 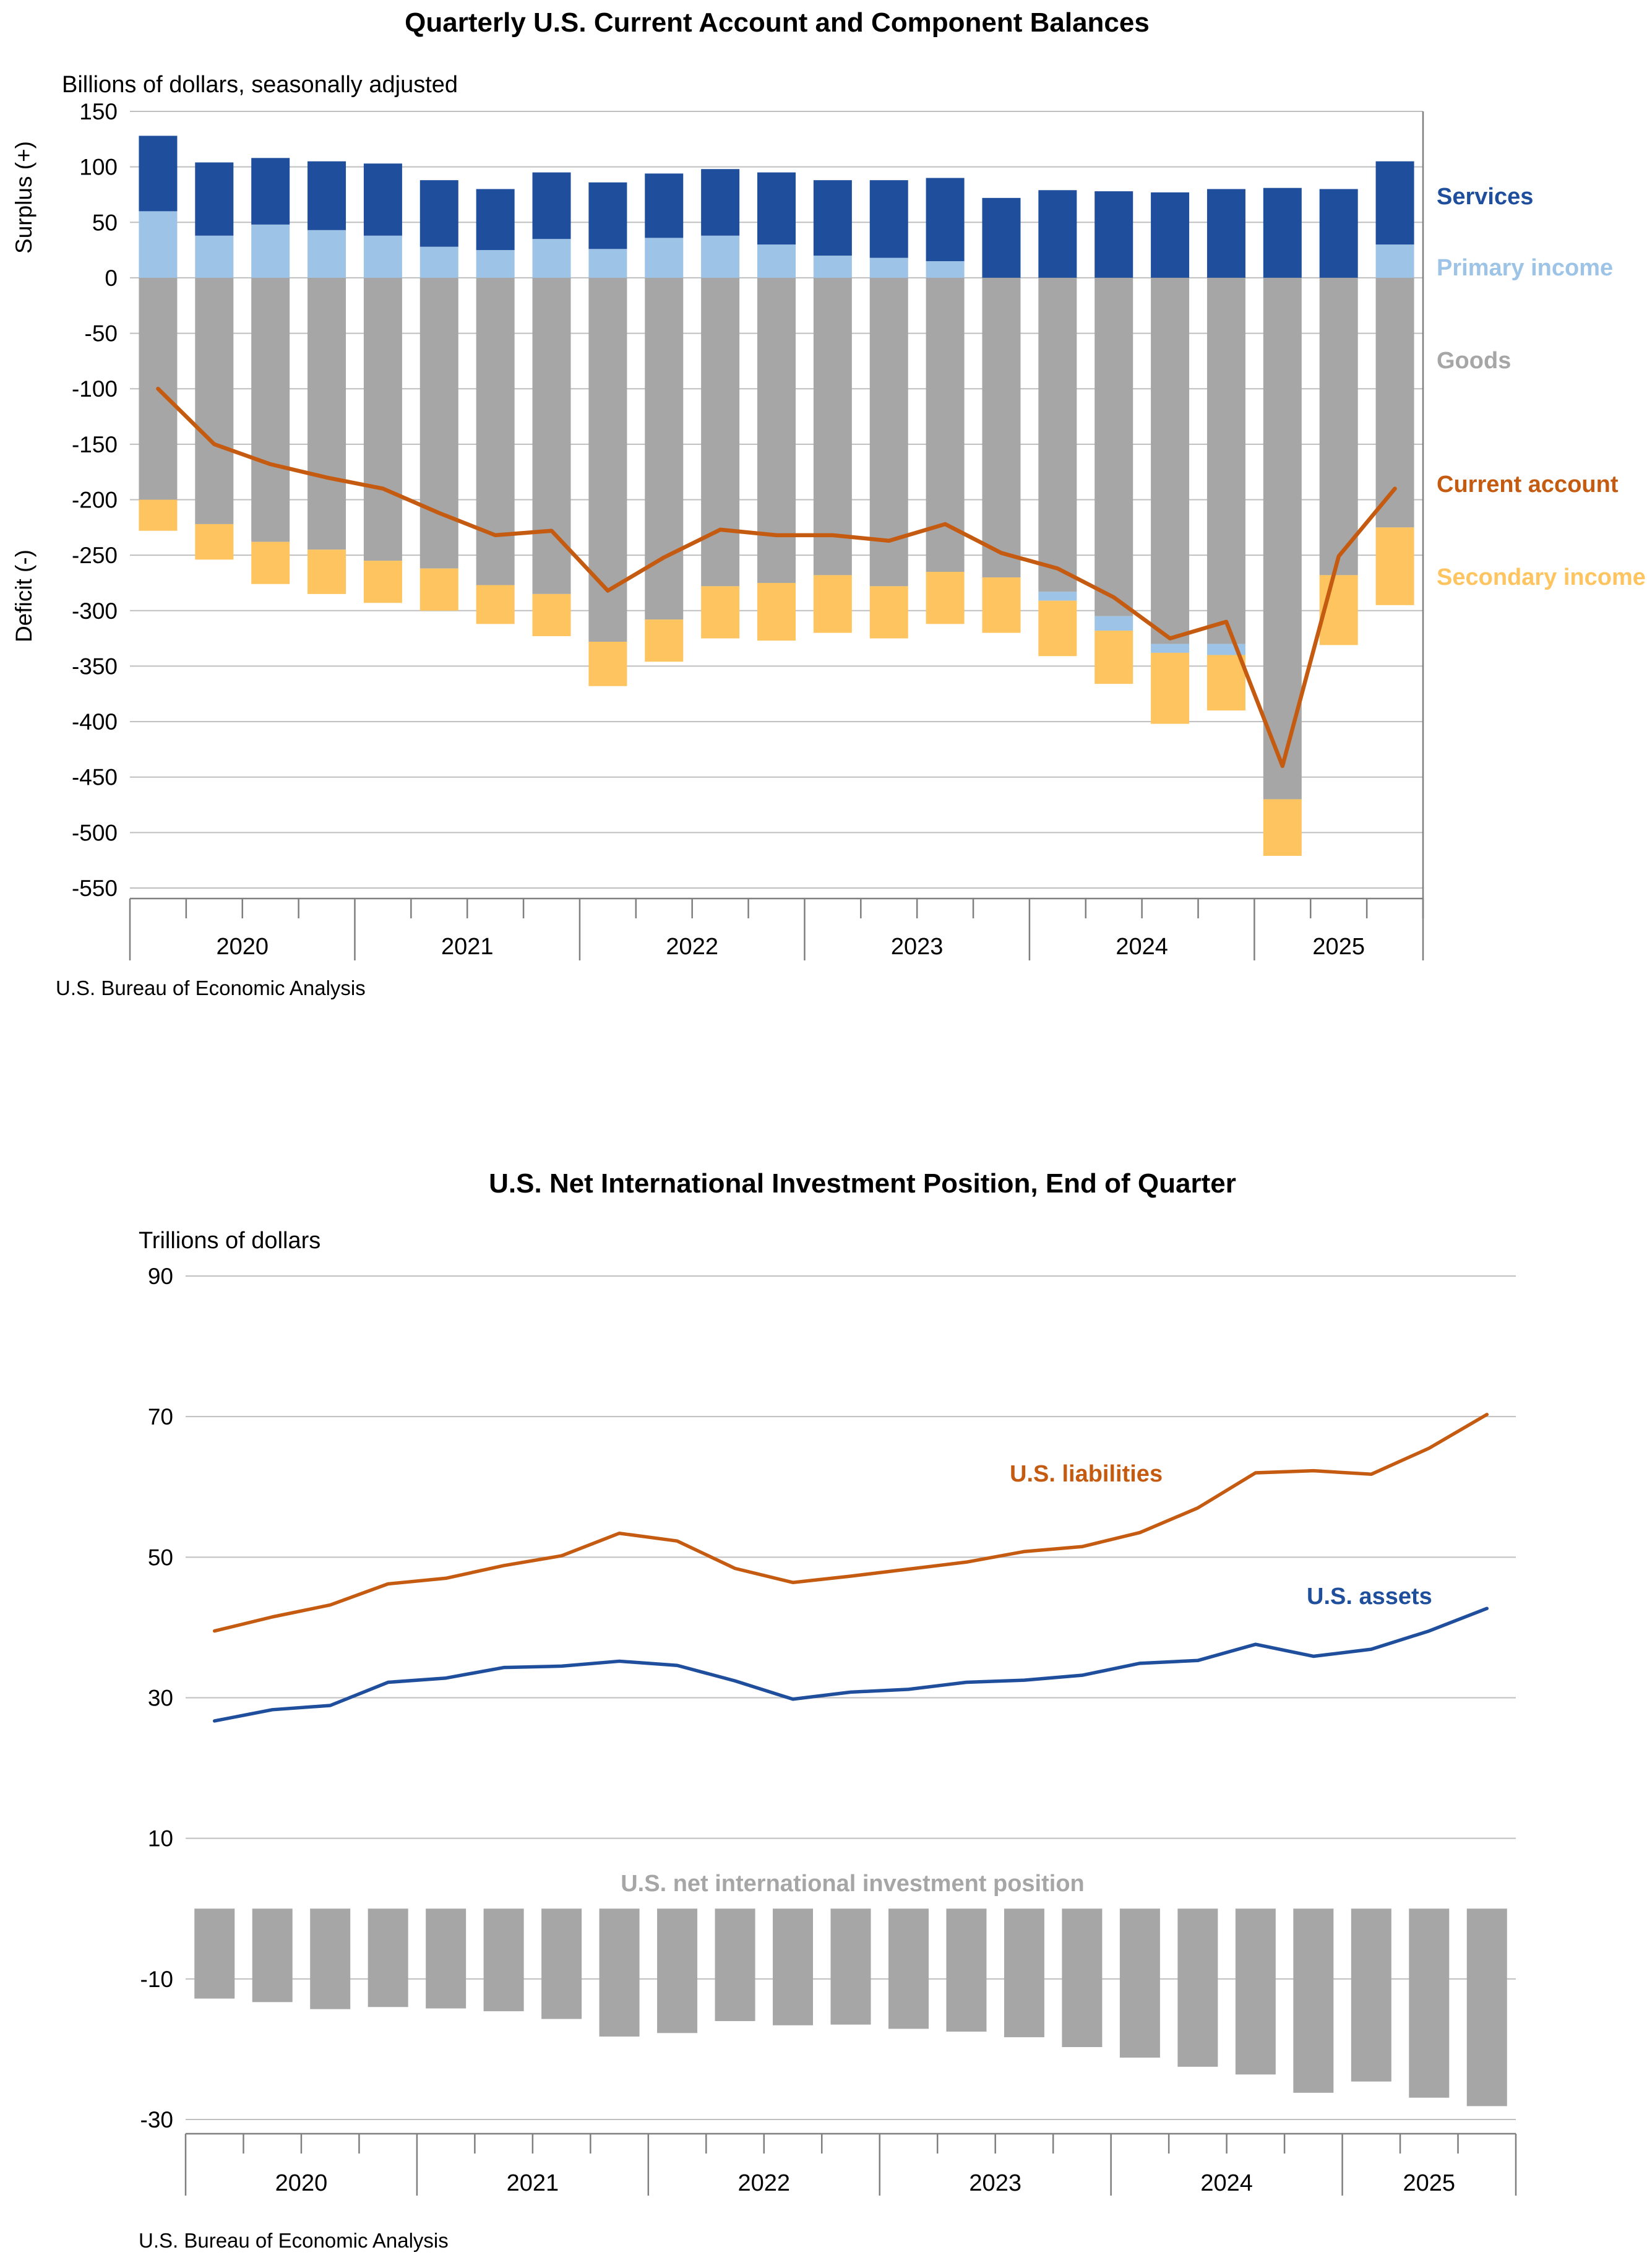 I want to click on y-tick-label: -50, so click(x=101, y=334).